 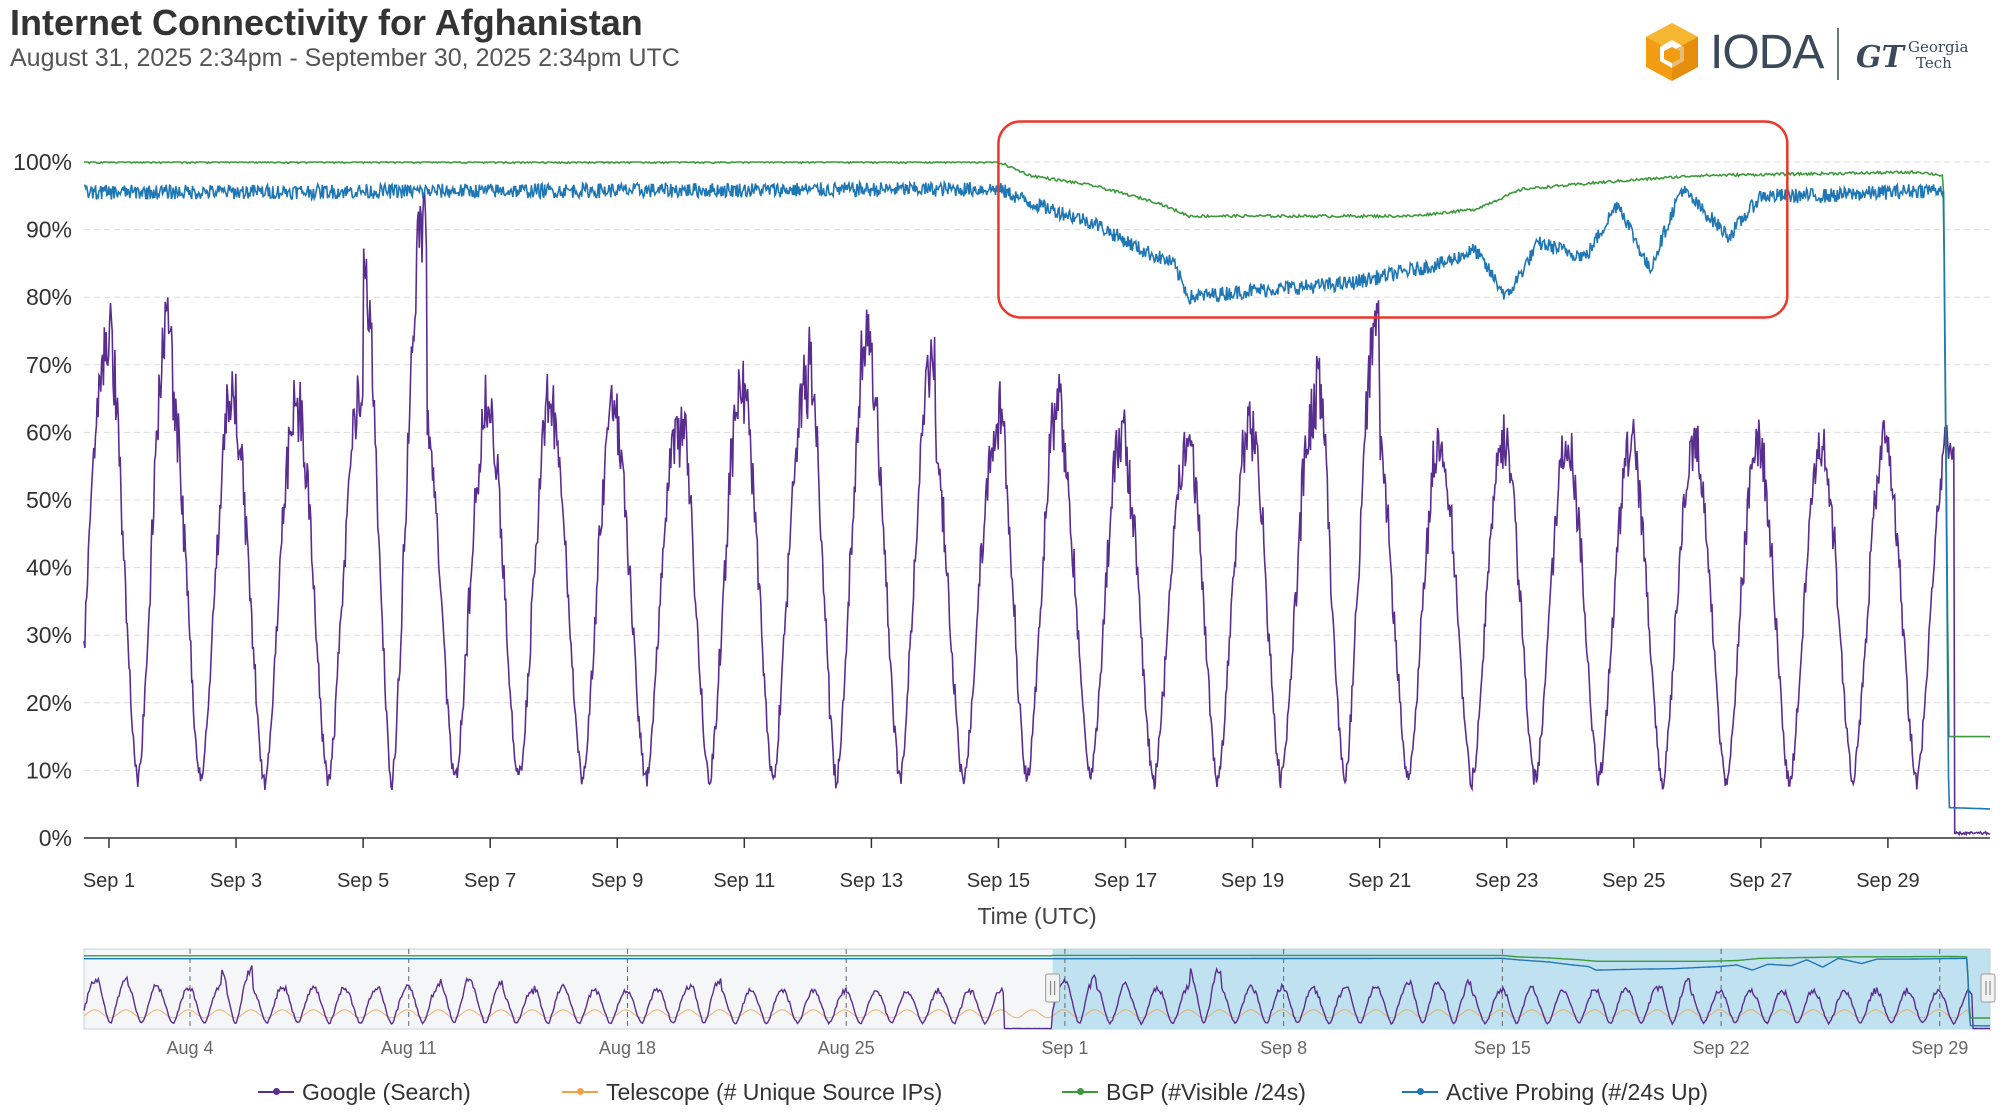 I want to click on x-tick-label: Sep 7, so click(x=490, y=881).